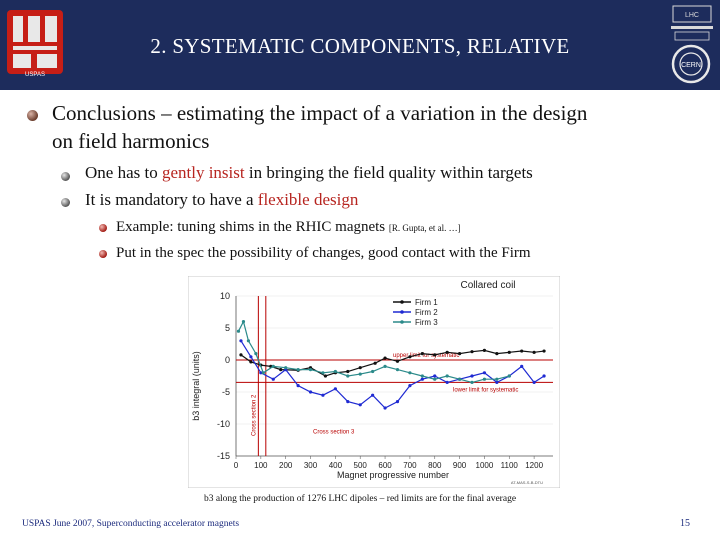 Image resolution: width=720 pixels, height=540 pixels. I want to click on chart-credit: AT-MAS-S-B-DTU, so click(527, 482).